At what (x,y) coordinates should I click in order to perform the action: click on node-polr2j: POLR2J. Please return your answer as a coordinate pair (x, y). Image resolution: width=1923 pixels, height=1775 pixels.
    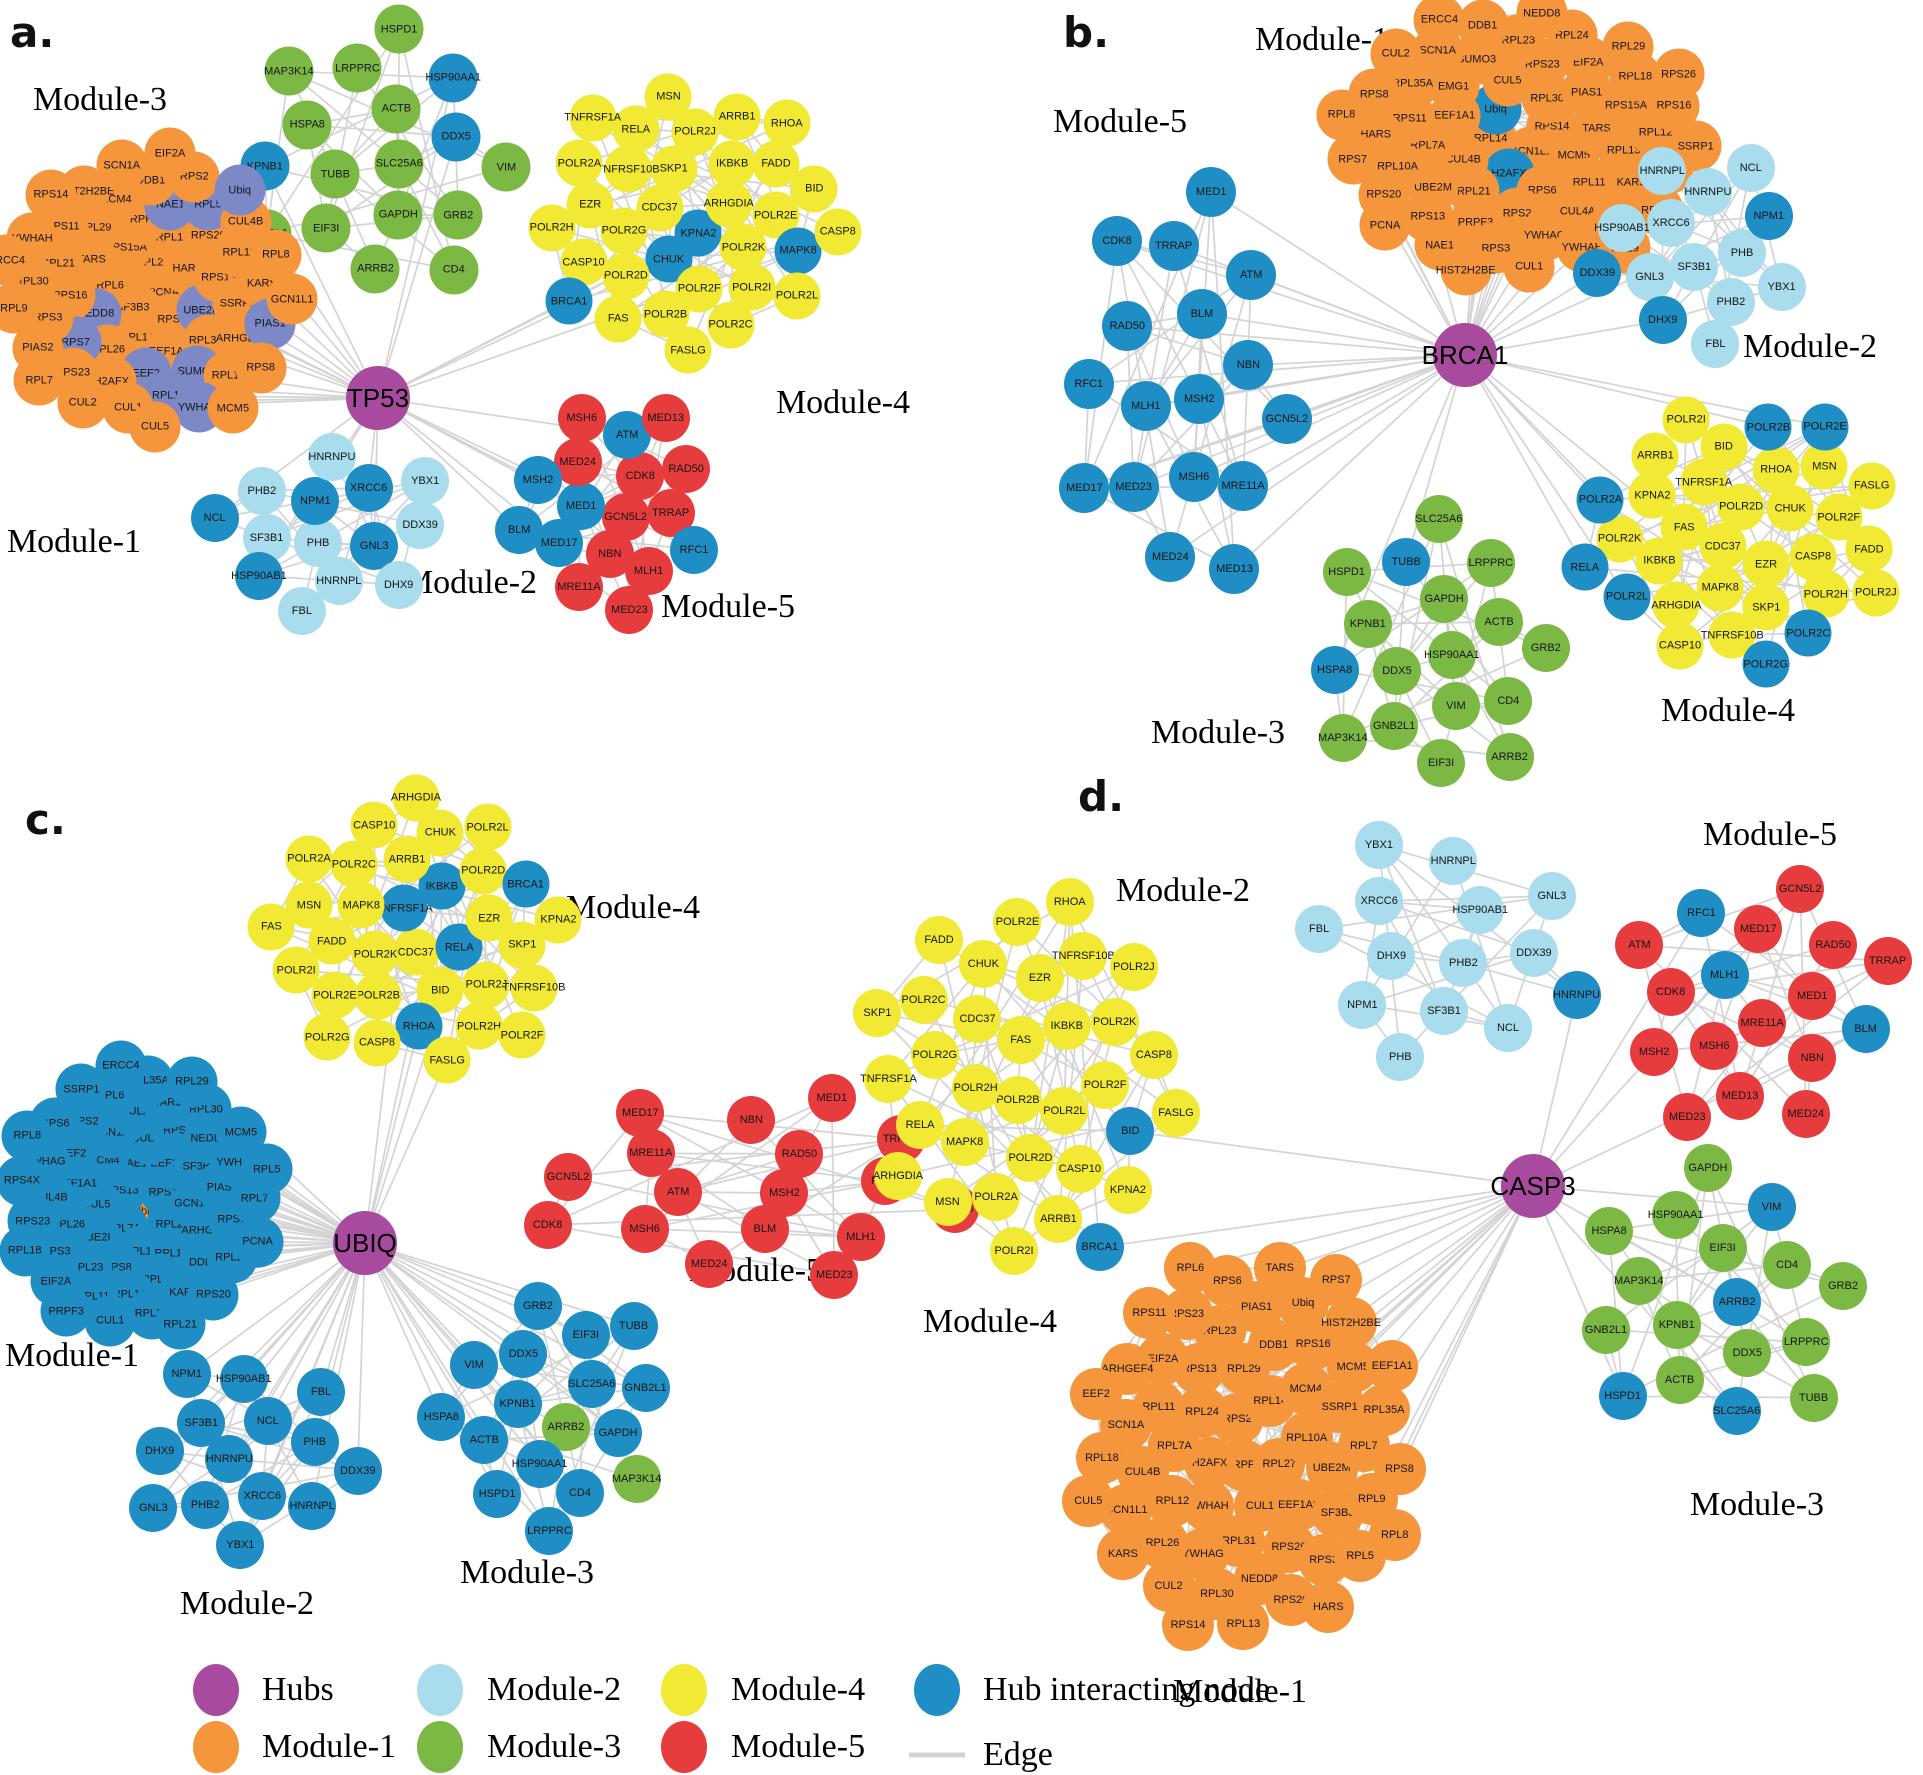
    Looking at the image, I should click on (1876, 593).